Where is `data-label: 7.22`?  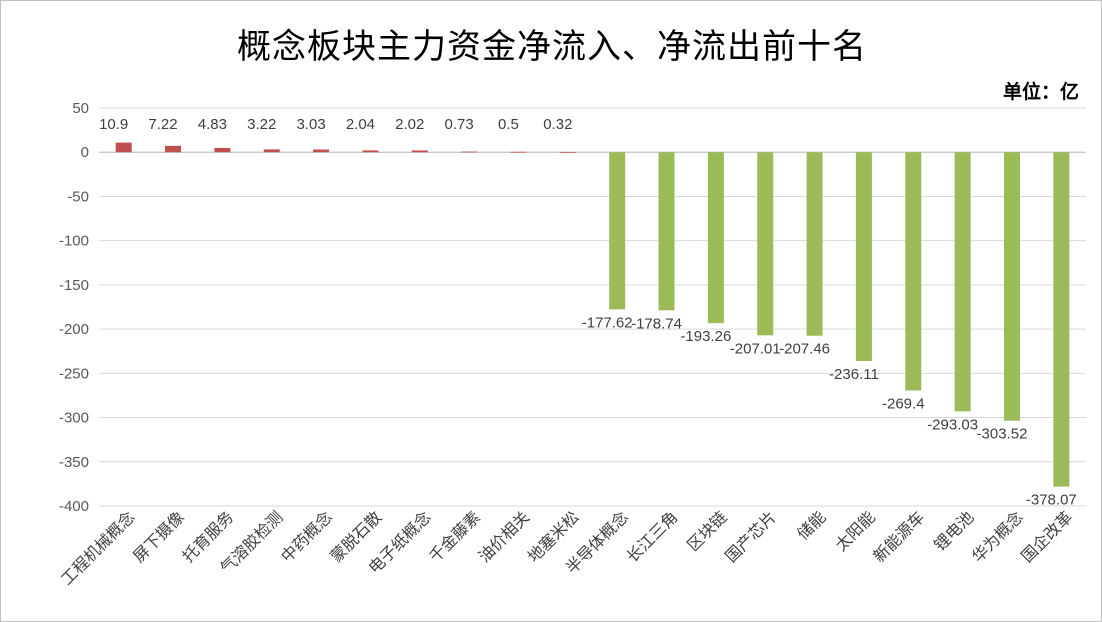
data-label: 7.22 is located at coordinates (162, 124).